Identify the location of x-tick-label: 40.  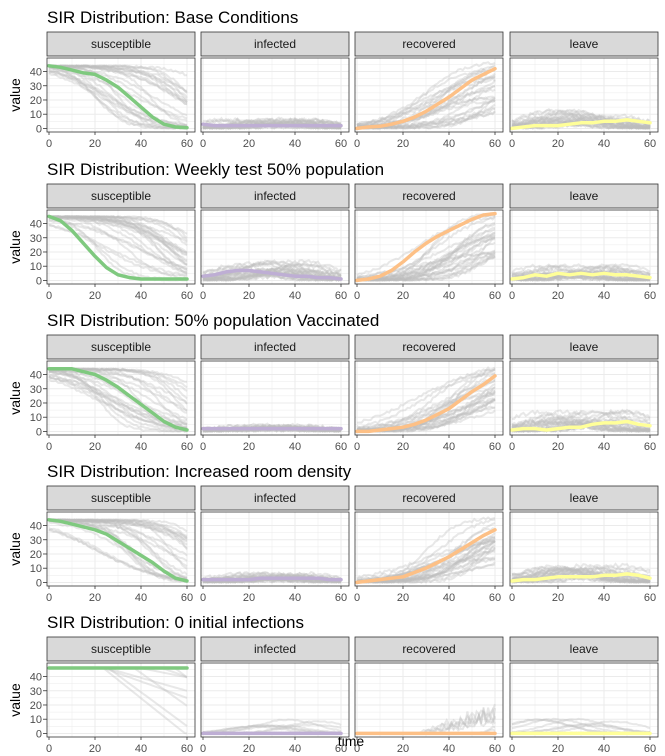
(295, 447).